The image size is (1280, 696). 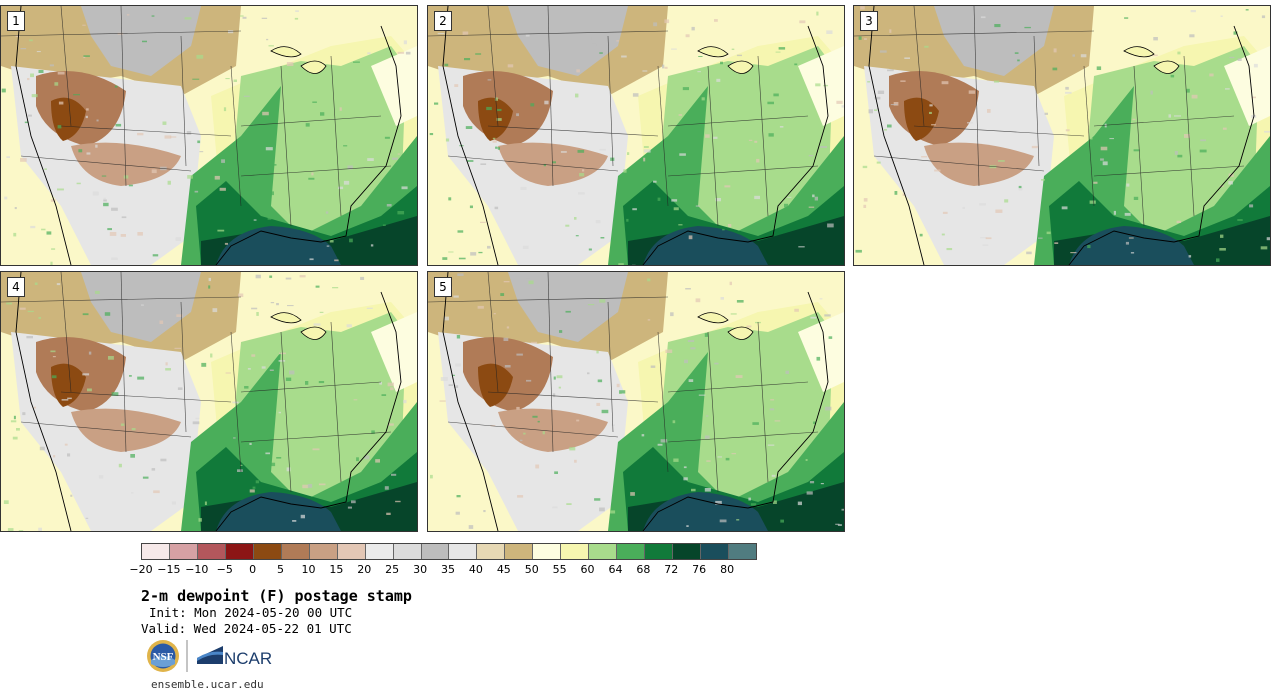 What do you see at coordinates (455, 200) in the screenshot?
I see `map-region-pacific` at bounding box center [455, 200].